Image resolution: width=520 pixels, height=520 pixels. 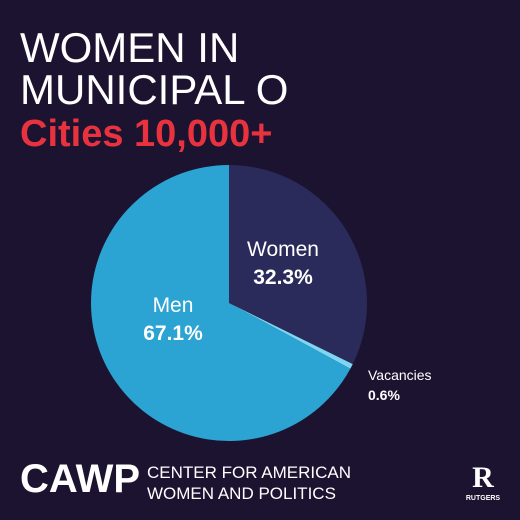 What do you see at coordinates (483, 477) in the screenshot?
I see `badge: R` at bounding box center [483, 477].